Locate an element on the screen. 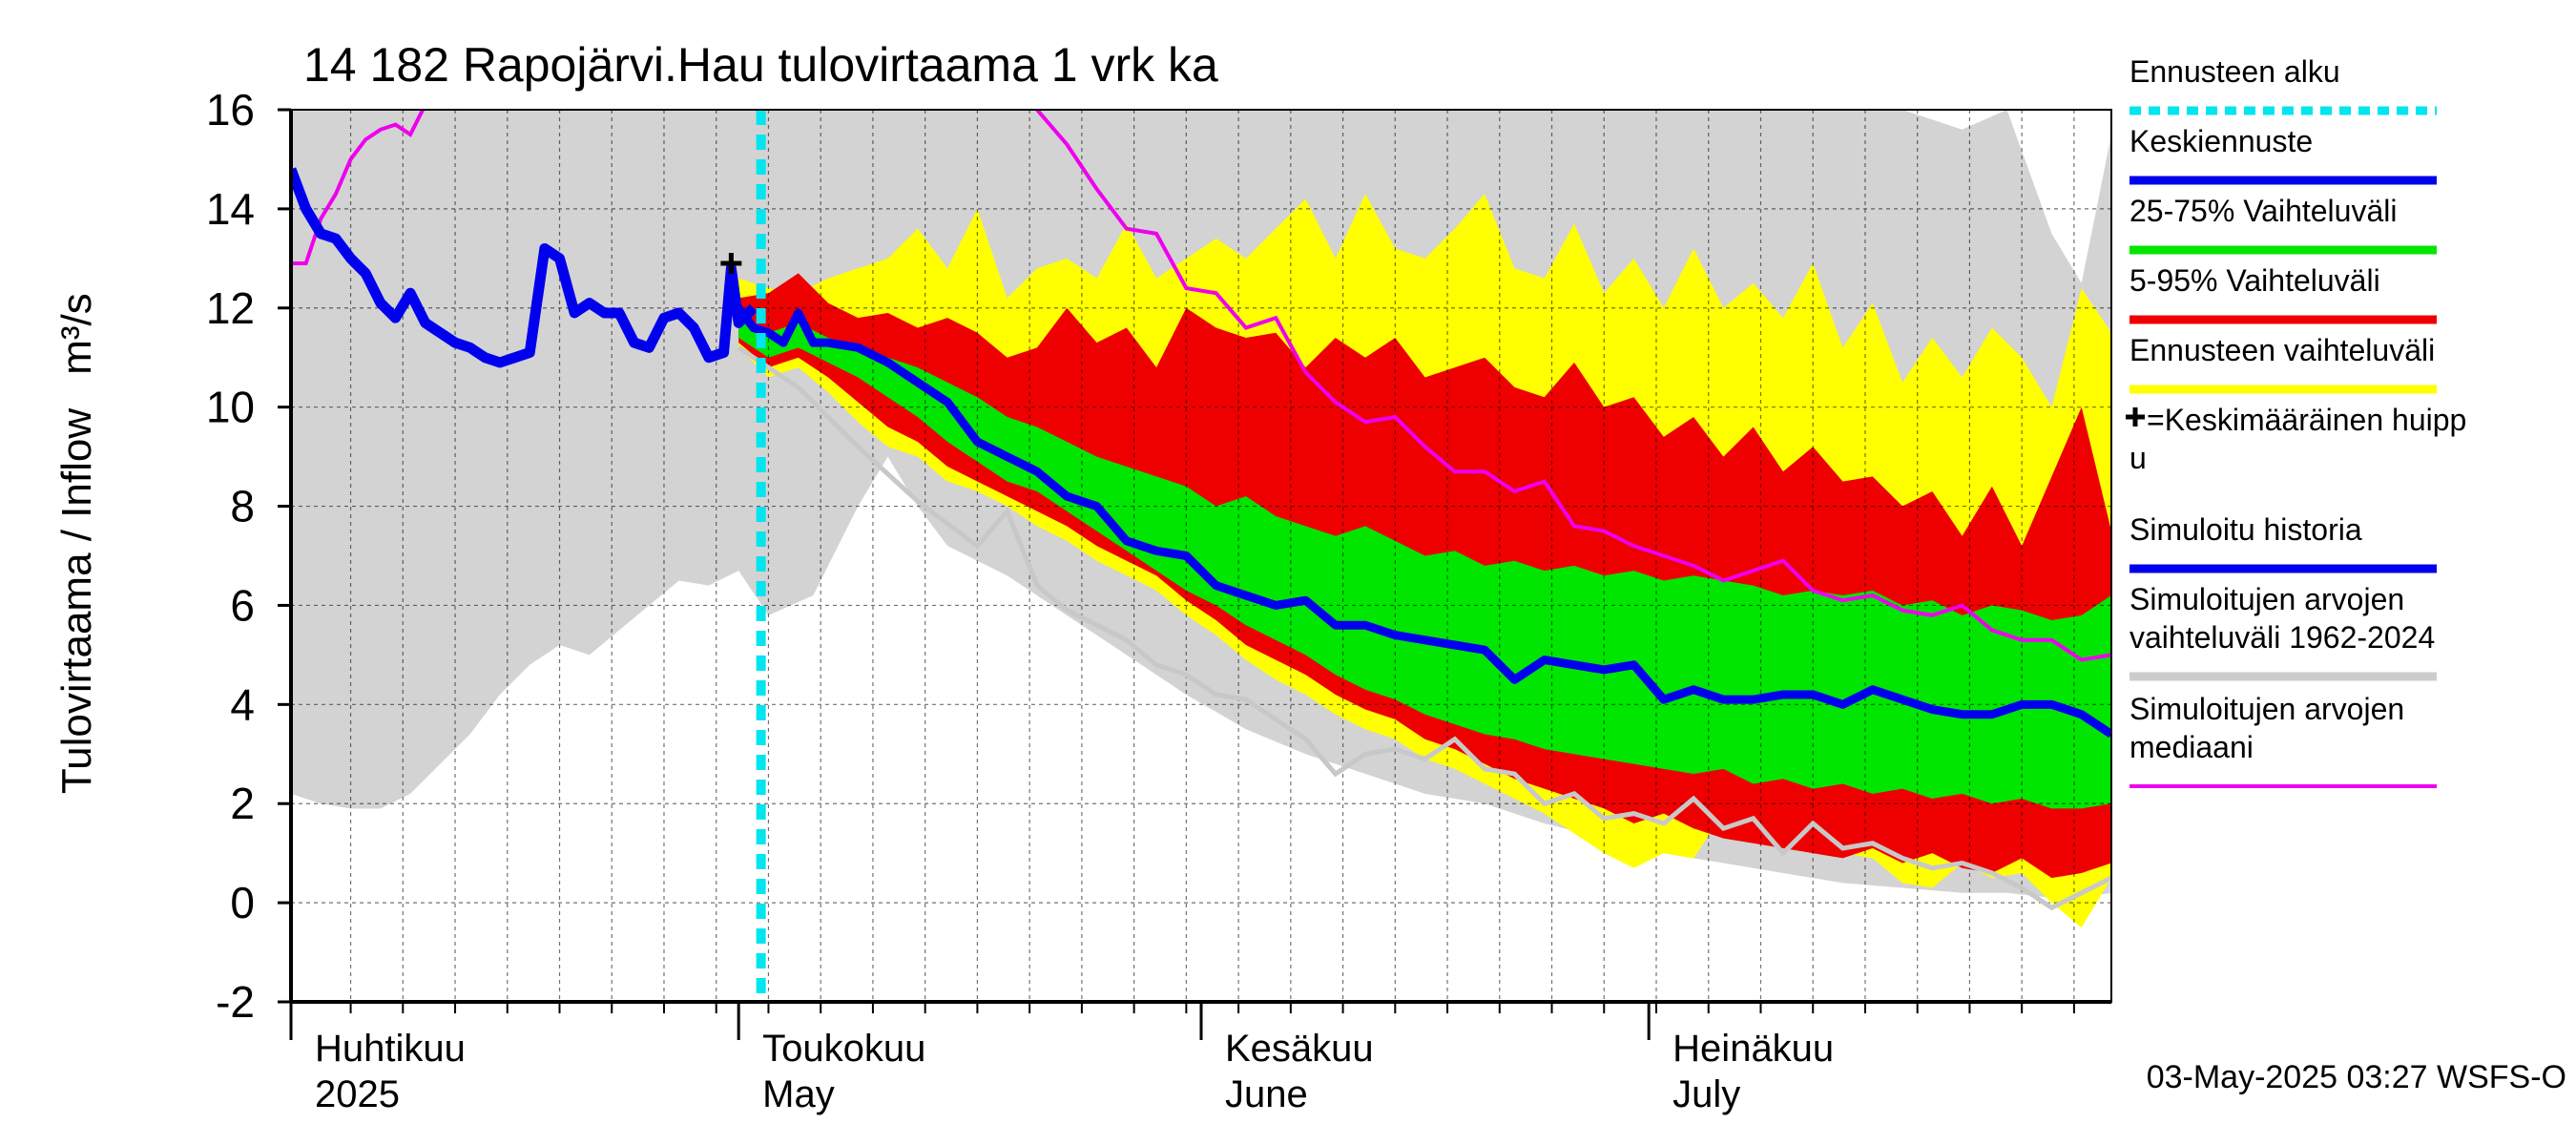 This screenshot has width=2576, height=1145. x-month-label-fi: Kesäkuu is located at coordinates (1299, 1049).